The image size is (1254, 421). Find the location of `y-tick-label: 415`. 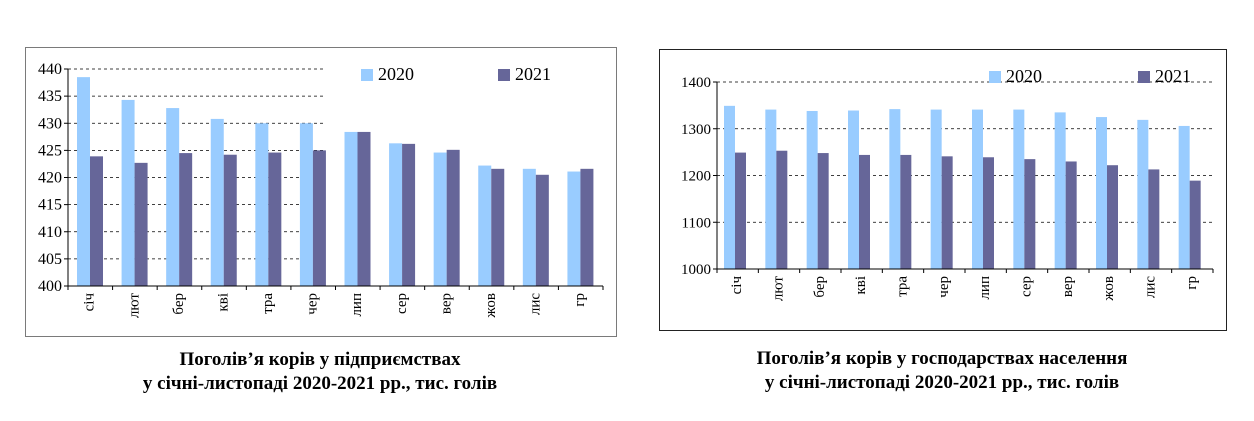

y-tick-label: 415 is located at coordinates (50, 205).